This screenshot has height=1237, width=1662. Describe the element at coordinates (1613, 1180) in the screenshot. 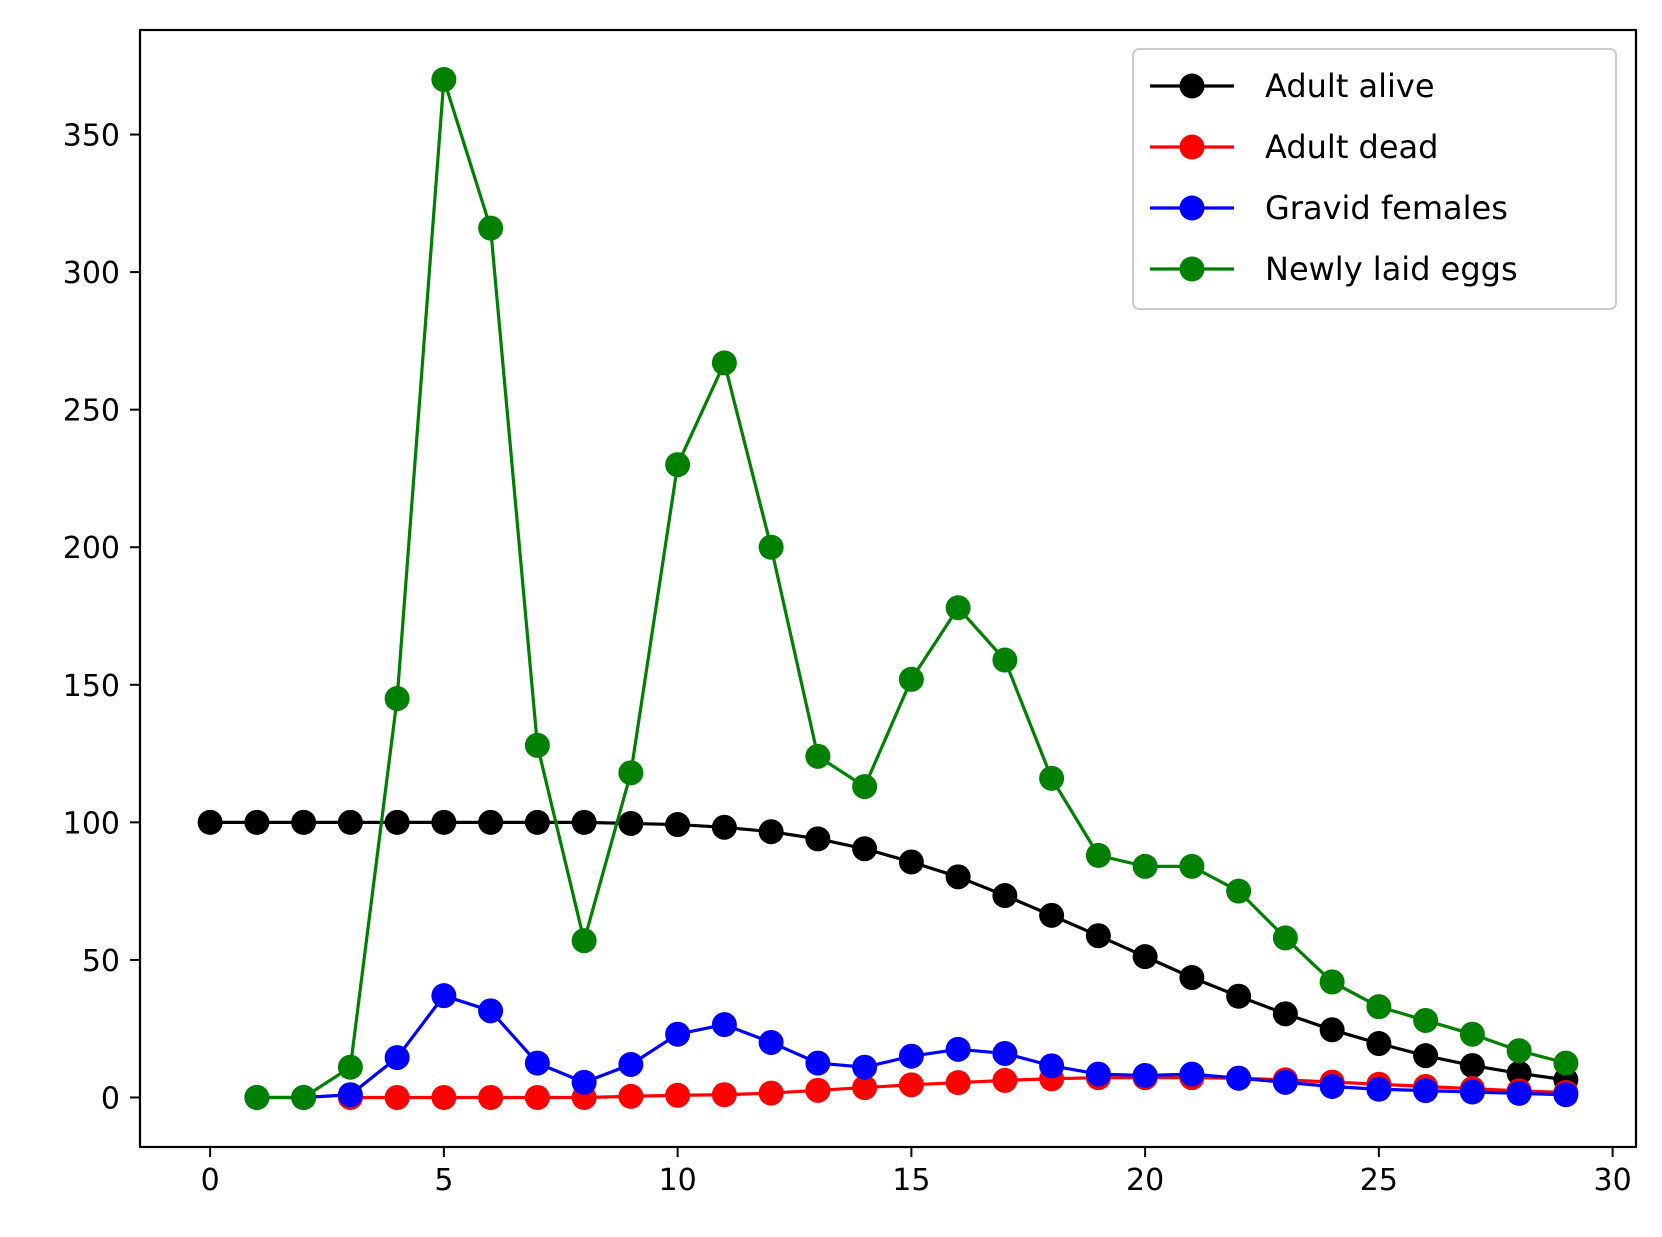

I see `x-tick-label: 30` at that location.